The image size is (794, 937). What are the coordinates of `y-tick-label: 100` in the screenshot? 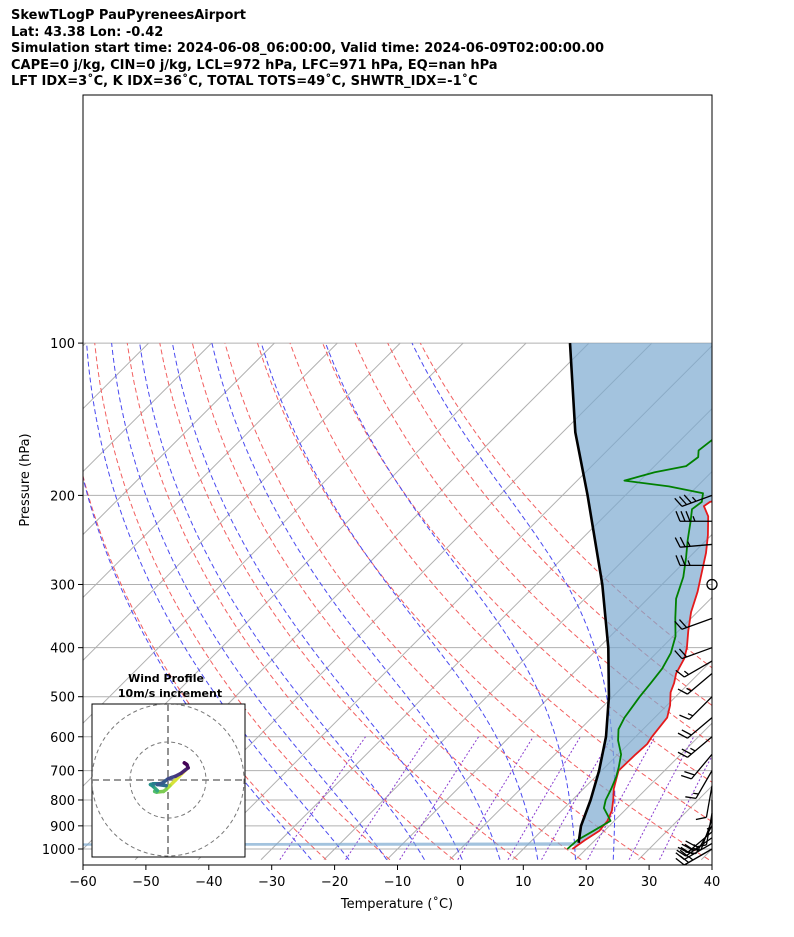 It's located at (62, 344).